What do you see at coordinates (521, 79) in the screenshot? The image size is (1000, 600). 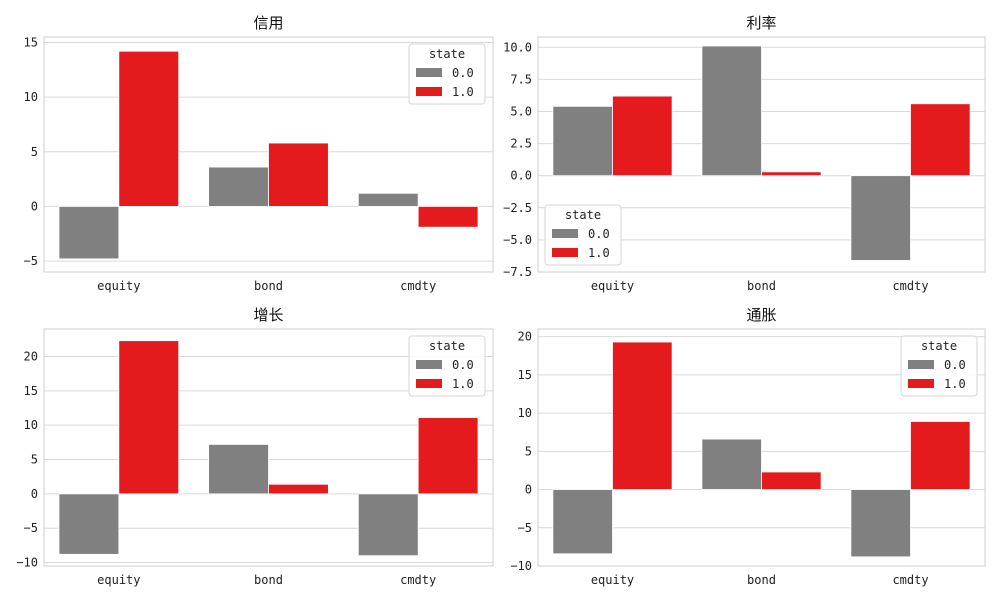 I see `y-tick-label: 7.5` at bounding box center [521, 79].